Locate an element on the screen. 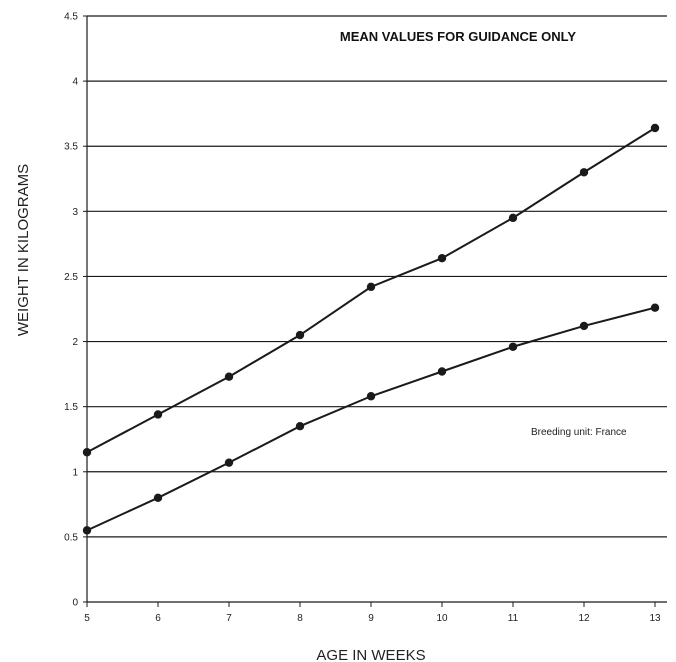  y-tick-label: 0 is located at coordinates (75, 603).